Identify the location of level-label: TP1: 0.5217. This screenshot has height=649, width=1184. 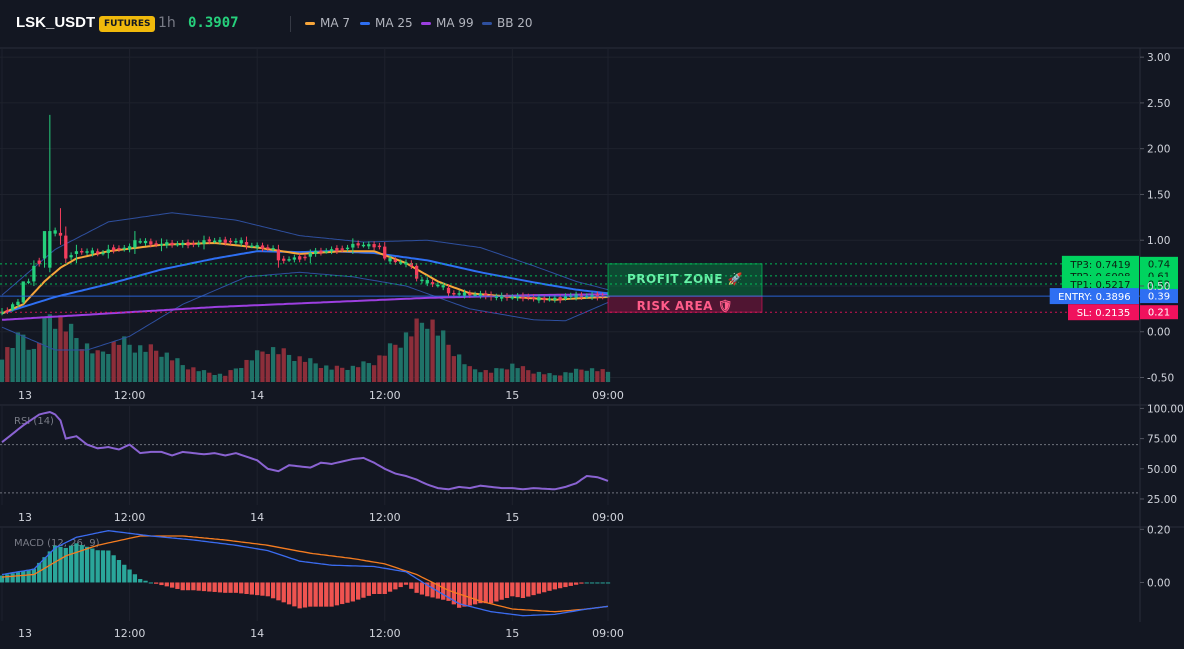
(1099, 285).